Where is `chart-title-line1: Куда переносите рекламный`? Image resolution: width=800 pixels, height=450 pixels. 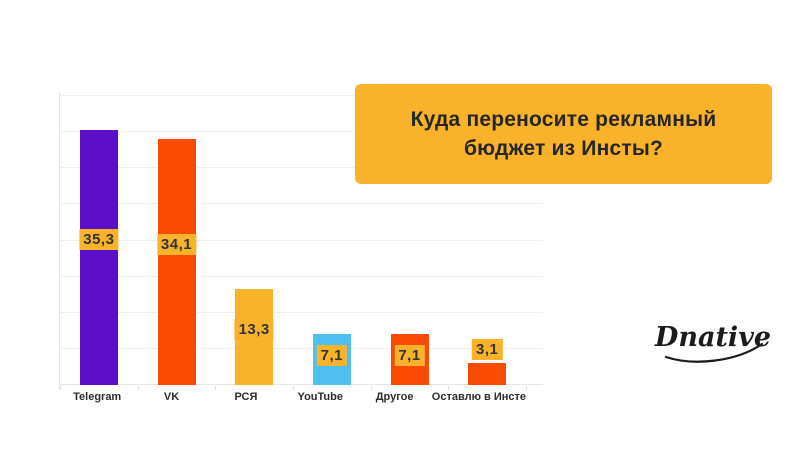 chart-title-line1: Куда переносите рекламный is located at coordinates (563, 119).